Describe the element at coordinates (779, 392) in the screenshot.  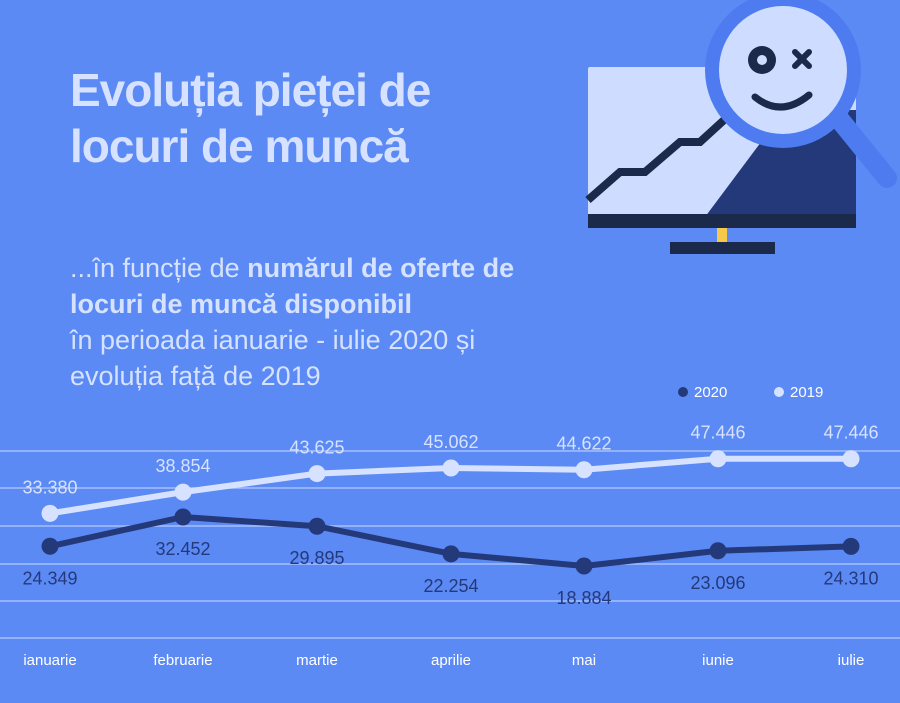
I see `legend-dot-2019` at that location.